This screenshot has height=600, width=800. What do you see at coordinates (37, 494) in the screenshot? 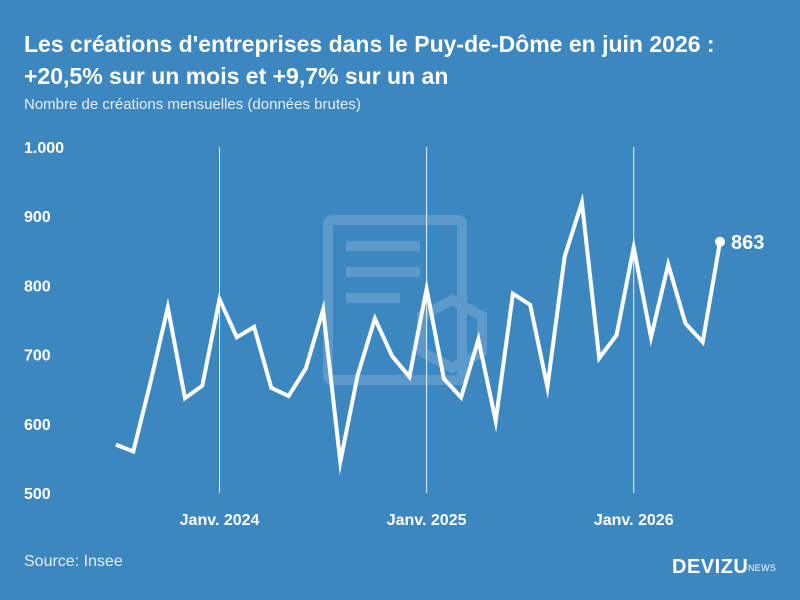
I see `y-tick-label: 500` at bounding box center [37, 494].